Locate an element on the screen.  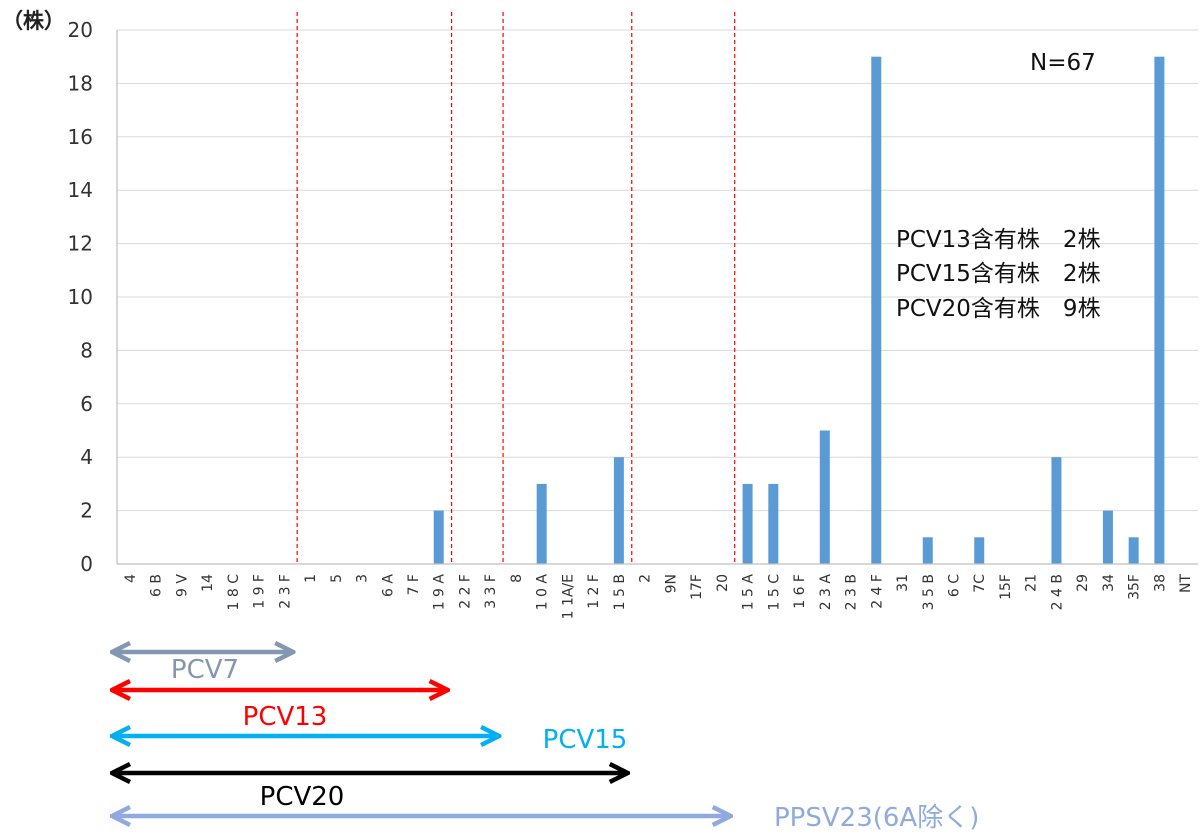
bar-24f is located at coordinates (876, 310).